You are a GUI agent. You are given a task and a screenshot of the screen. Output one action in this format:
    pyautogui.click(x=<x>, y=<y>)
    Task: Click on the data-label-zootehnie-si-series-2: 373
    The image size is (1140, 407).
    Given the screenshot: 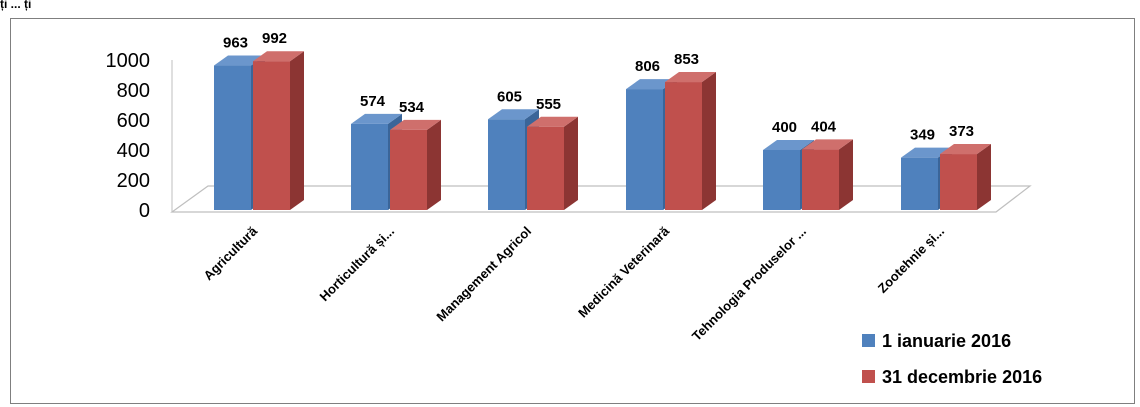 What is the action you would take?
    pyautogui.click(x=961, y=131)
    